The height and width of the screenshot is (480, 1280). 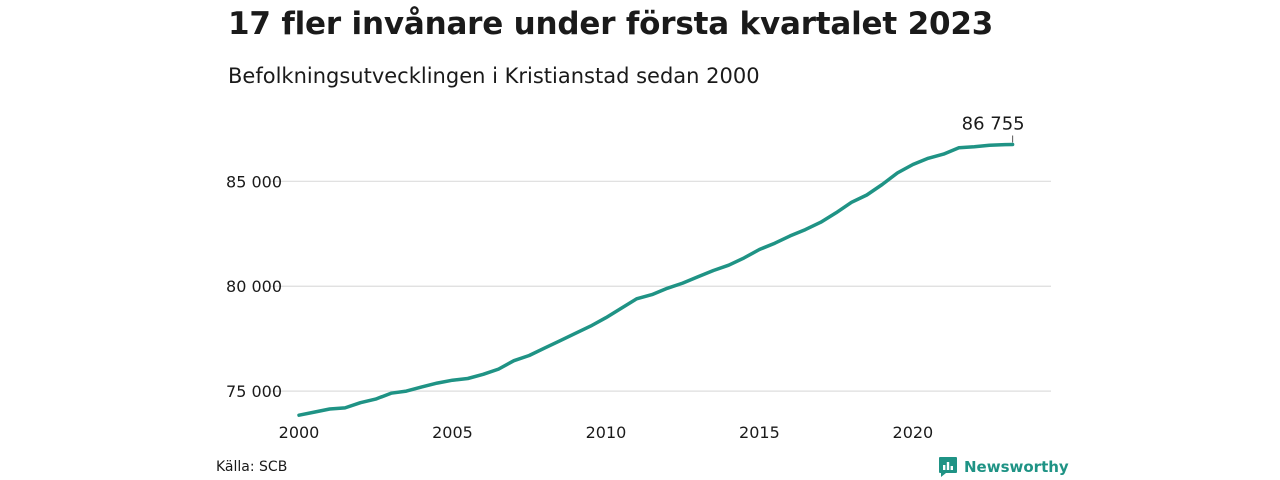 I want to click on brand-logo: Newsworthy, so click(x=1003, y=467).